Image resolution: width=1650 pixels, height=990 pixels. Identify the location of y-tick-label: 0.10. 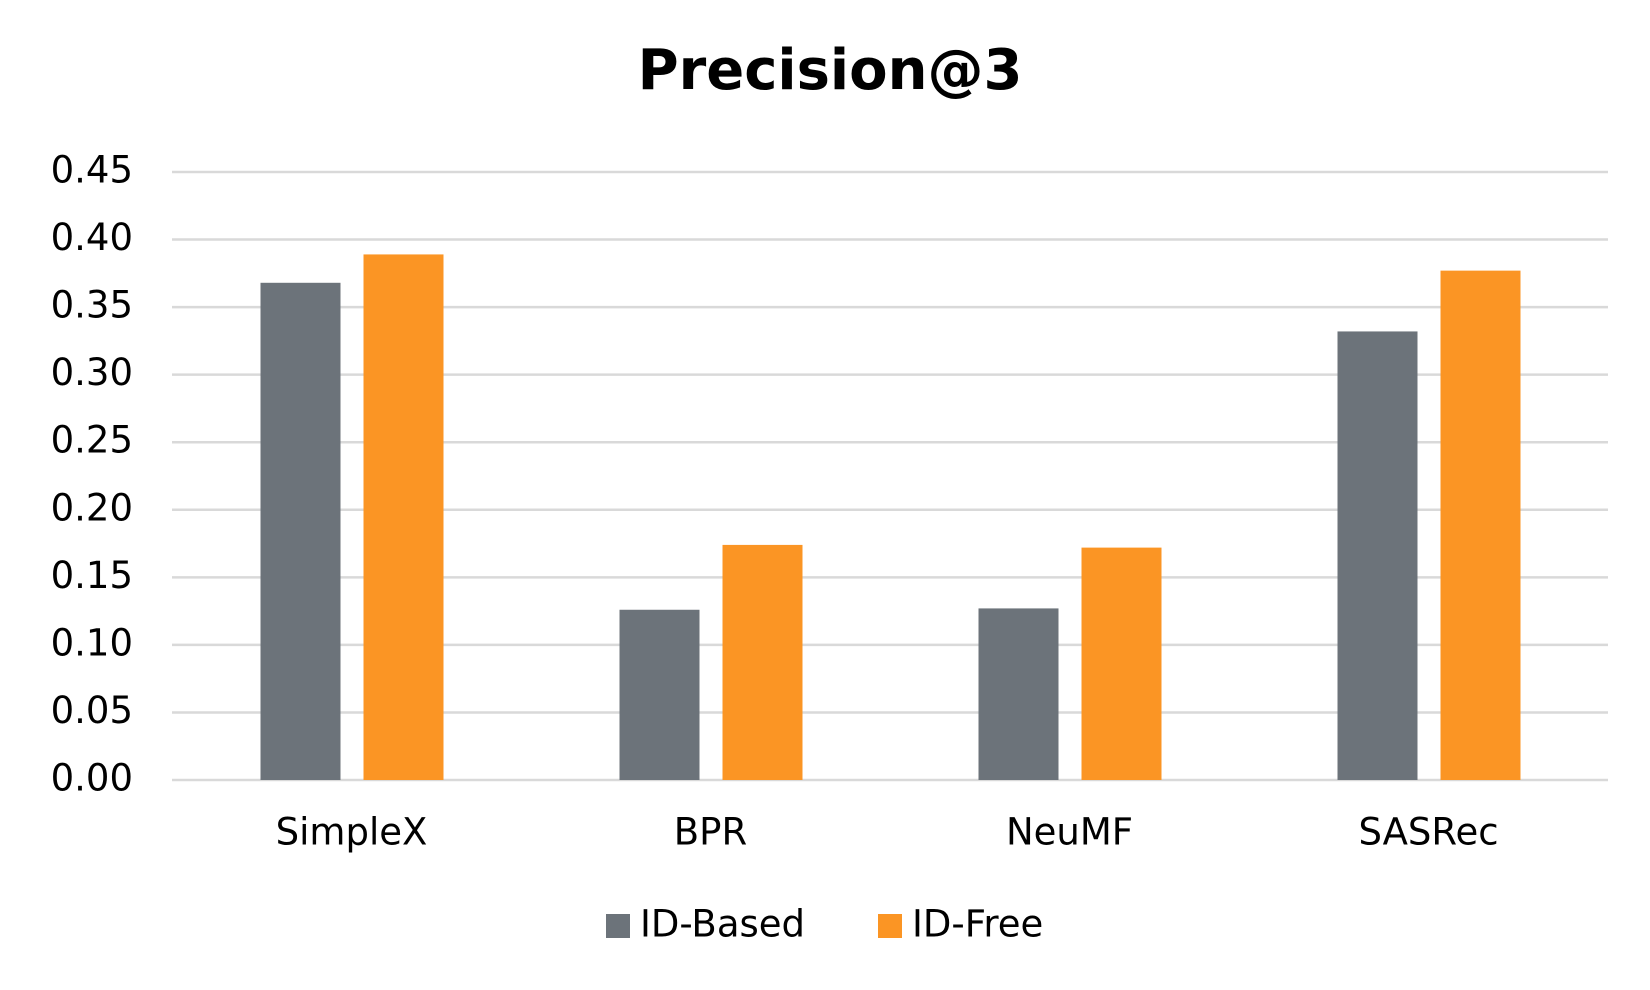
(92, 642).